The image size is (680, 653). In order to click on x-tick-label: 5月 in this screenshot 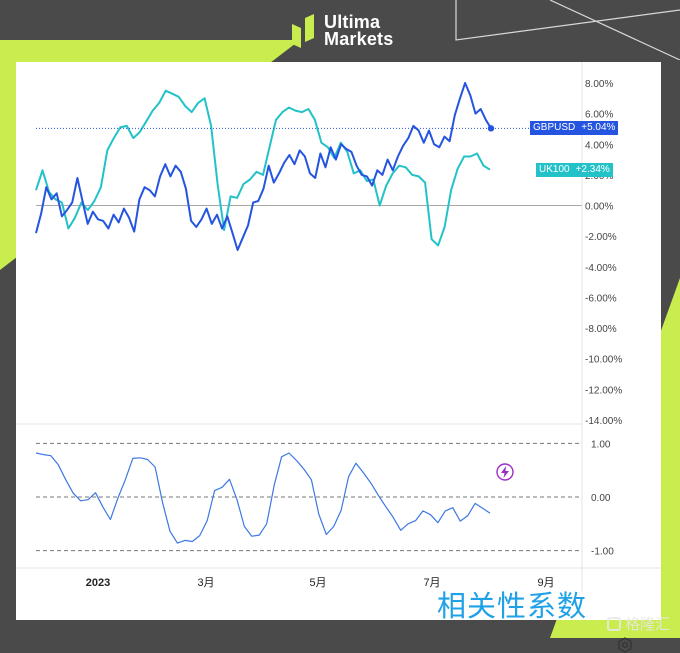, I will do `click(317, 583)`.